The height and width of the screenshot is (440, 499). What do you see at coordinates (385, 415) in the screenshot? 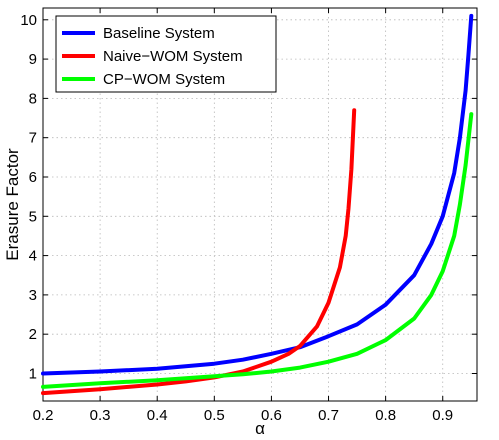
I see `x-tick-label: 0.8` at bounding box center [385, 415].